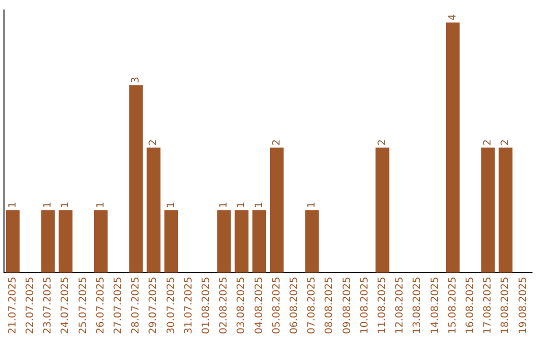 The width and height of the screenshot is (540, 340). Describe the element at coordinates (242, 305) in the screenshot. I see `x-tick-label: 03.08.2025` at that location.